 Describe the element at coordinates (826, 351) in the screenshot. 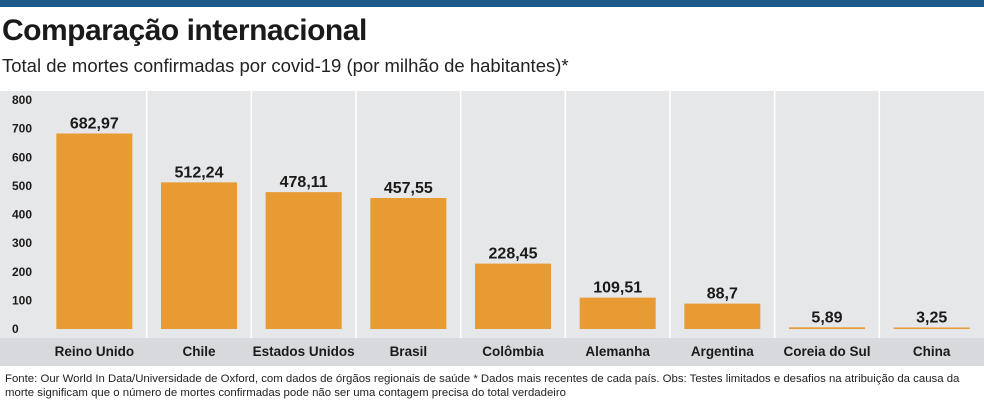

I see `x-tick-label: Coreia do Sul` at that location.